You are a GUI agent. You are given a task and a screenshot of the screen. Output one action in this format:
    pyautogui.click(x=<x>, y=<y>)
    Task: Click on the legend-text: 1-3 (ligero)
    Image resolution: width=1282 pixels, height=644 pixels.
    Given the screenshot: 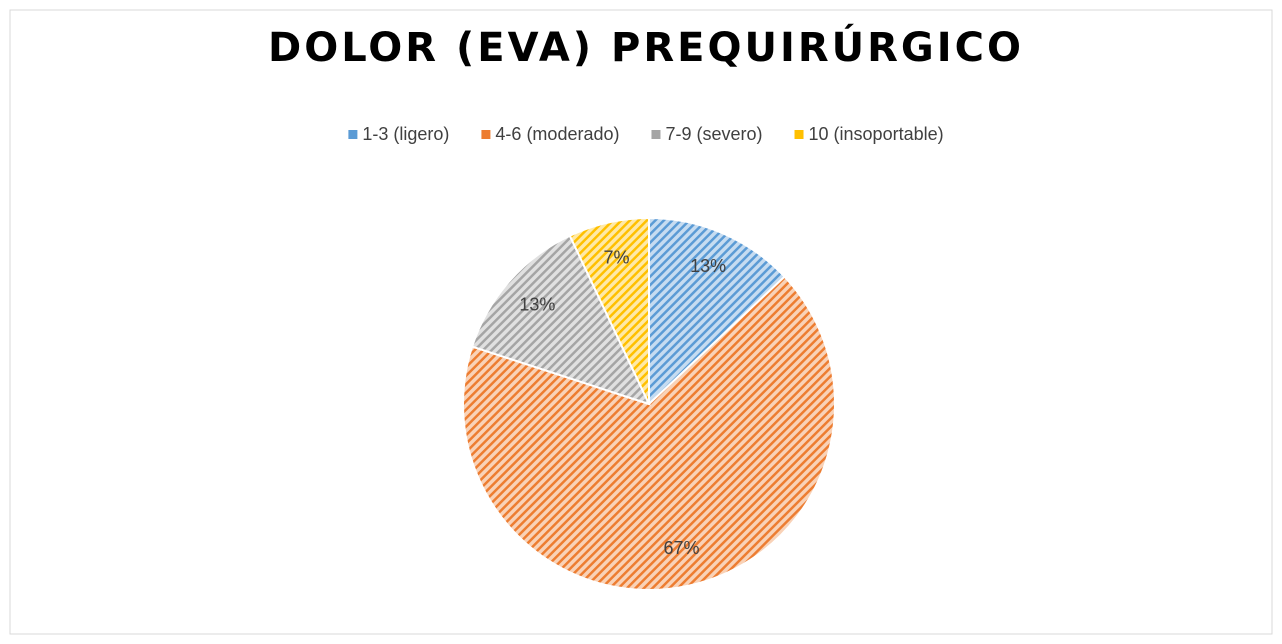 What is the action you would take?
    pyautogui.click(x=405, y=134)
    